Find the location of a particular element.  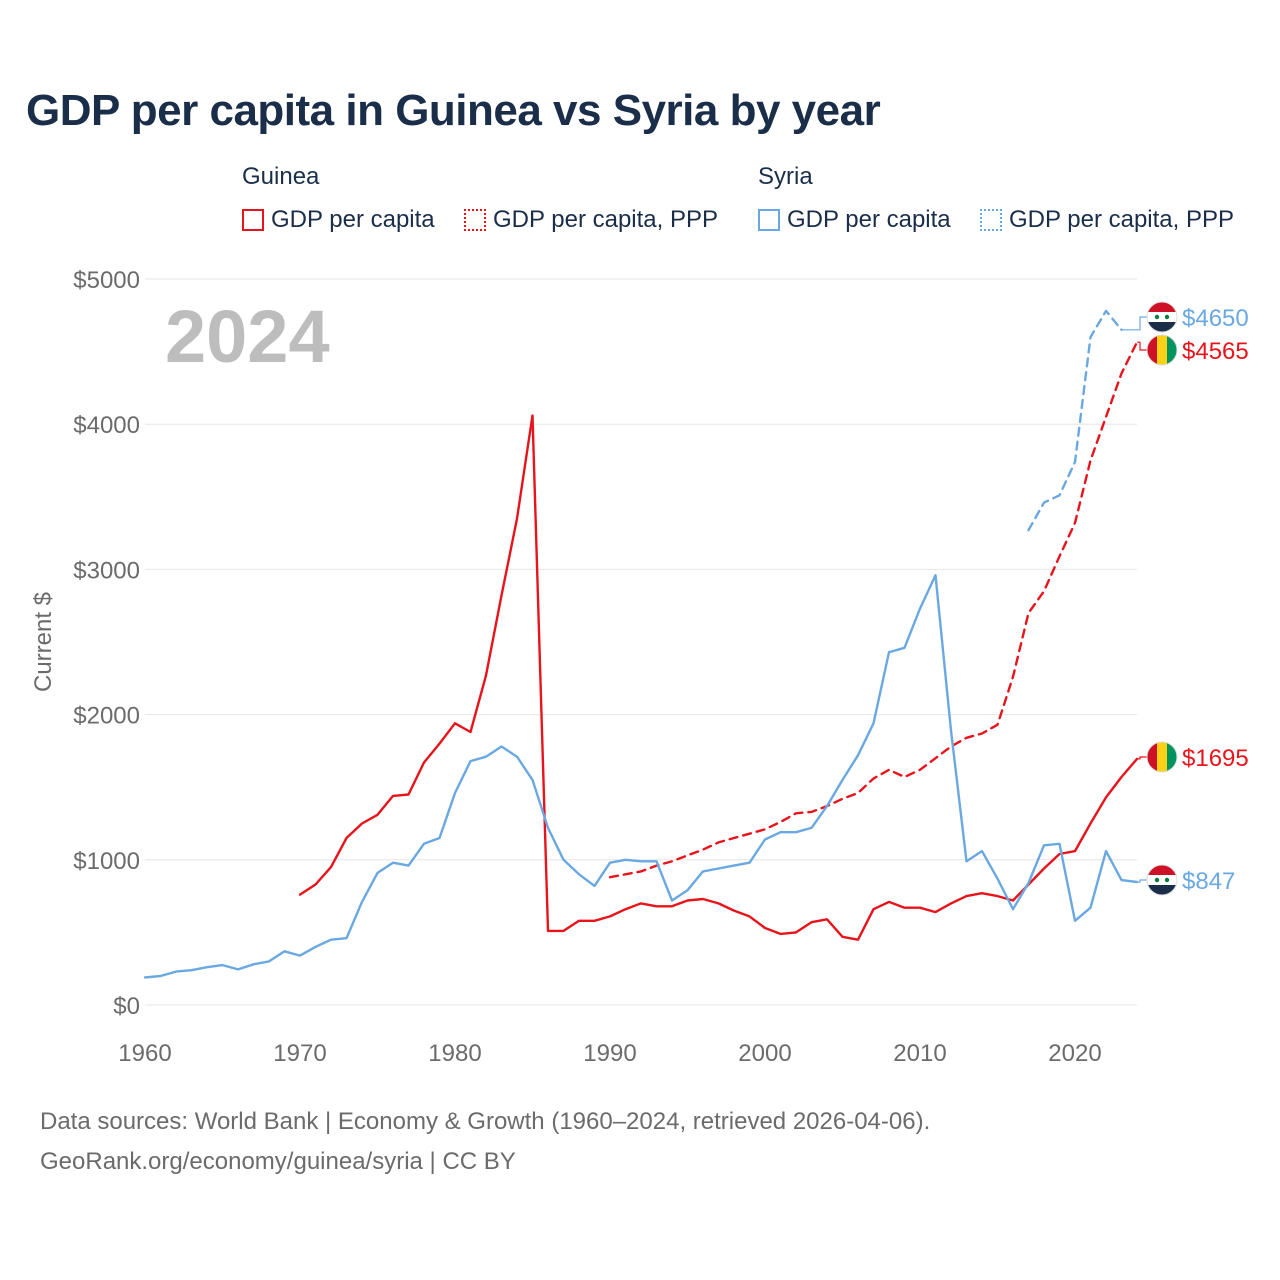

legend-label-guinea-gdp: GDP per capita is located at coordinates (353, 219).